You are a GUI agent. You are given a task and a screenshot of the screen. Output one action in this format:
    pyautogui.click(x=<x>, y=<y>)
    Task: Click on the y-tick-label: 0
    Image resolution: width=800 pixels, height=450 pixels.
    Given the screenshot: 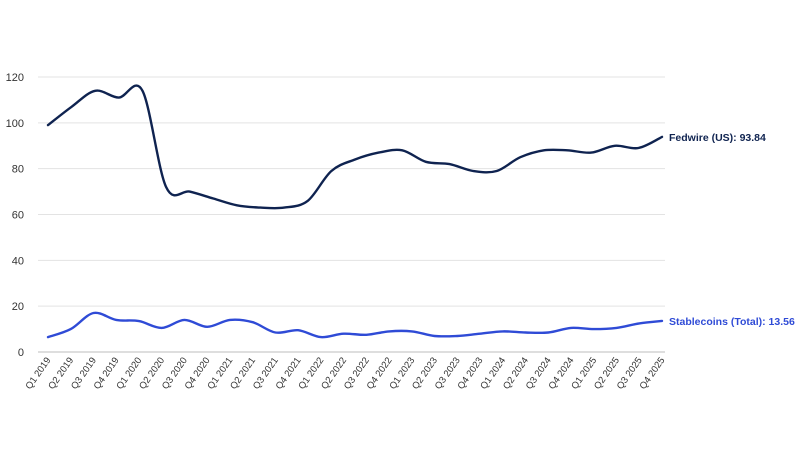 What is the action you would take?
    pyautogui.click(x=21, y=353)
    